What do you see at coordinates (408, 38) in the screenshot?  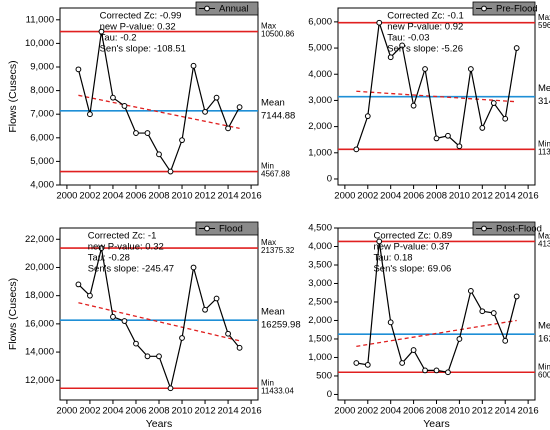 I see `annotation: Tau: -0.03` at bounding box center [408, 38].